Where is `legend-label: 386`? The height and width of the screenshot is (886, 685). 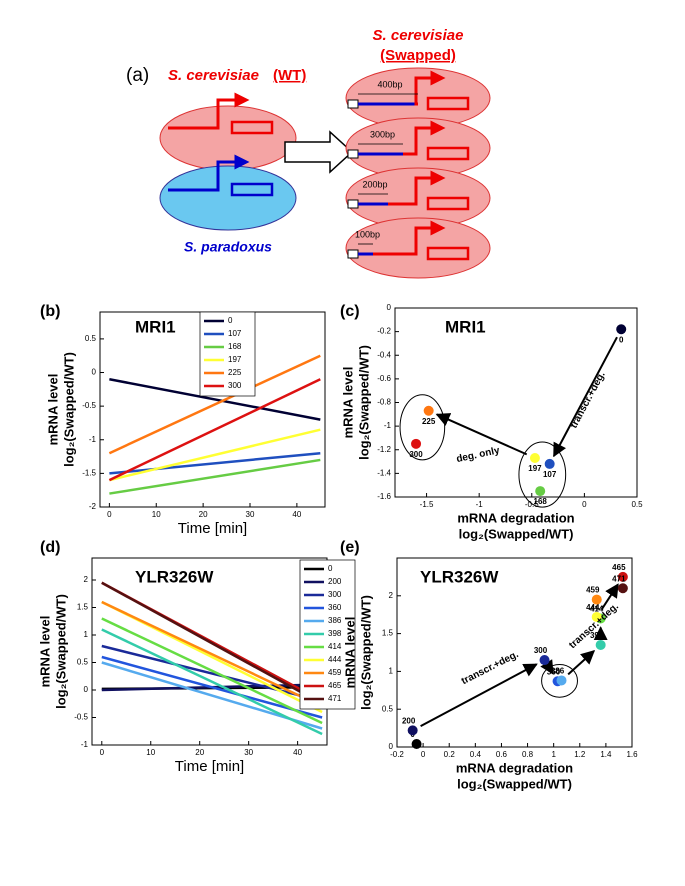 legend-label: 386 is located at coordinates (335, 620).